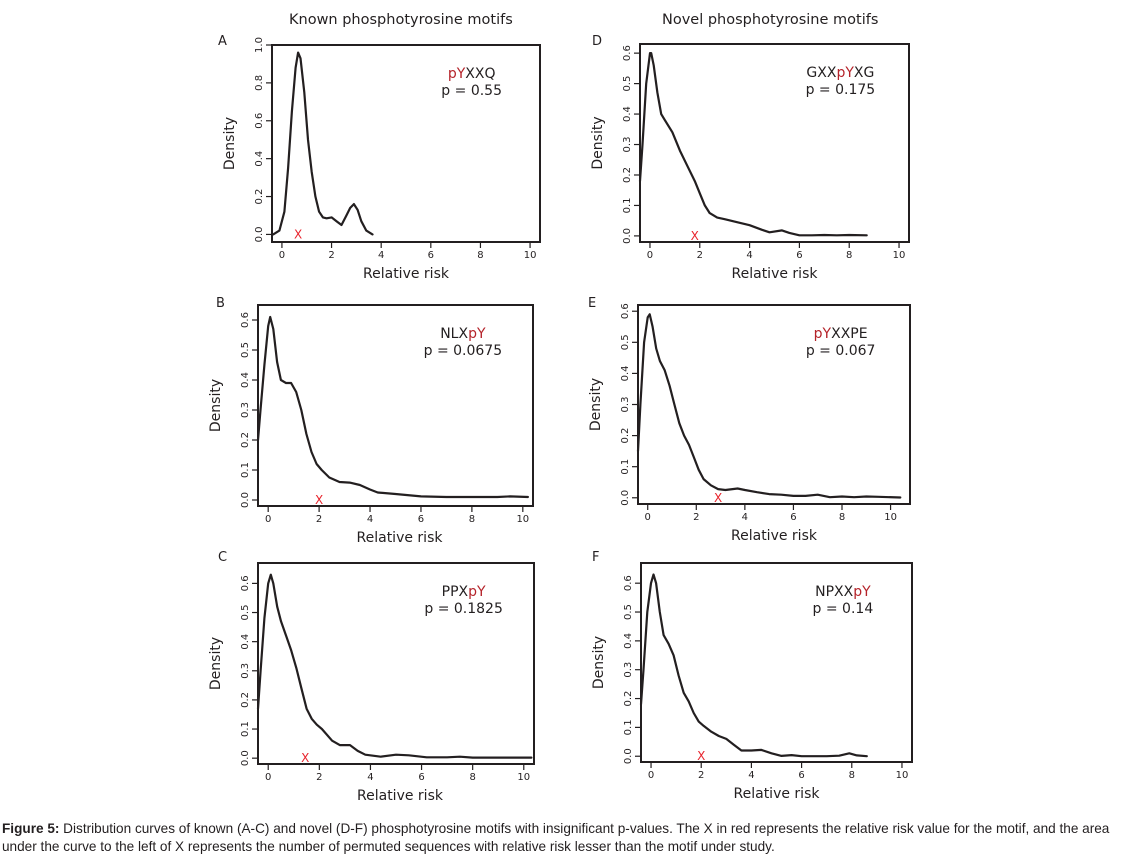 The image size is (1124, 864). What do you see at coordinates (464, 592) in the screenshot?
I see `motif-label: PPXpY` at bounding box center [464, 592].